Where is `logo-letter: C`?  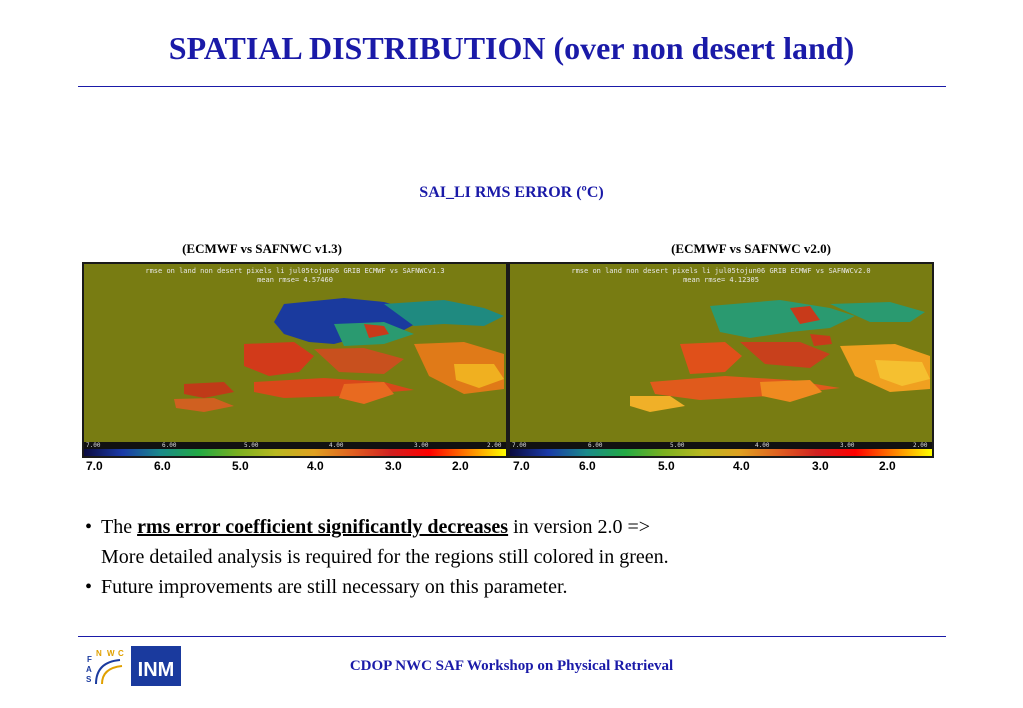
logo-letter: C is located at coordinates (121, 653).